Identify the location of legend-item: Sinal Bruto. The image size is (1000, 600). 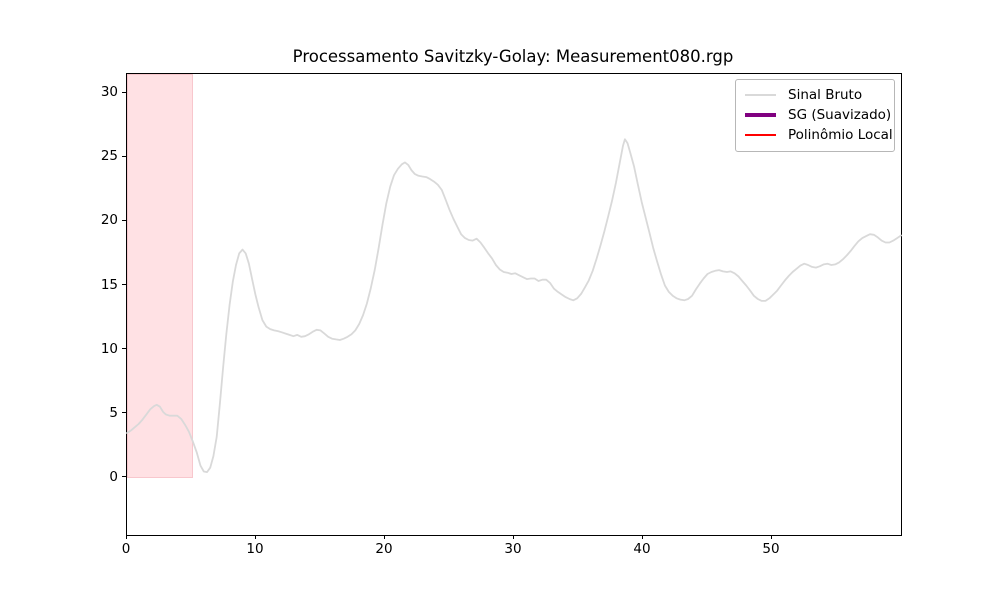
(815, 95).